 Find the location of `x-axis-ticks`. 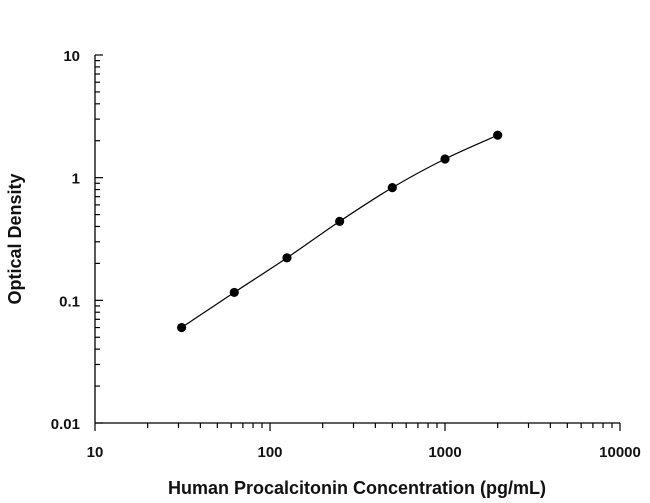

x-axis-ticks is located at coordinates (357, 427).